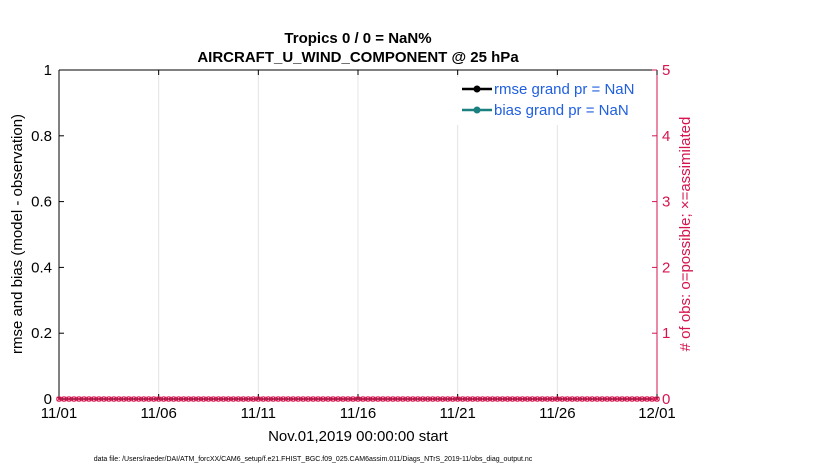  Describe the element at coordinates (557, 413) in the screenshot. I see `x-tick-label: 11/26` at that location.